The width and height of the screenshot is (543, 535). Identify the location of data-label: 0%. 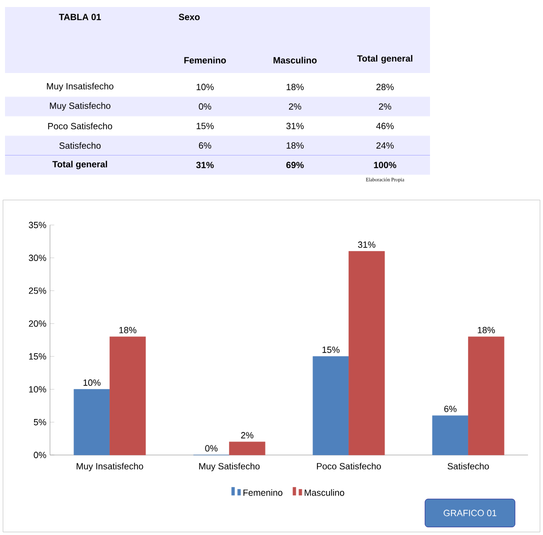
(211, 448).